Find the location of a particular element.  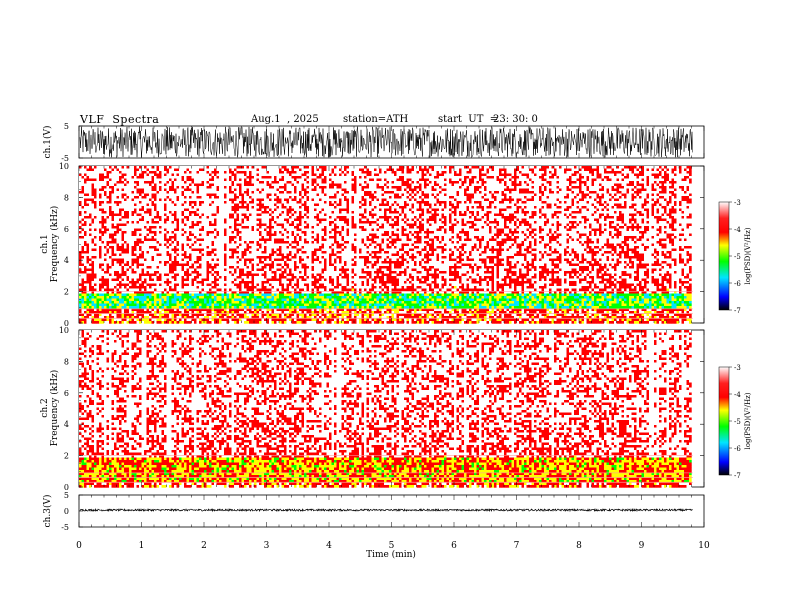

ch1-colorbar: -3 -4 -5 -6 -7 log(PSD)(V²/Hz) is located at coordinates (735, 257).